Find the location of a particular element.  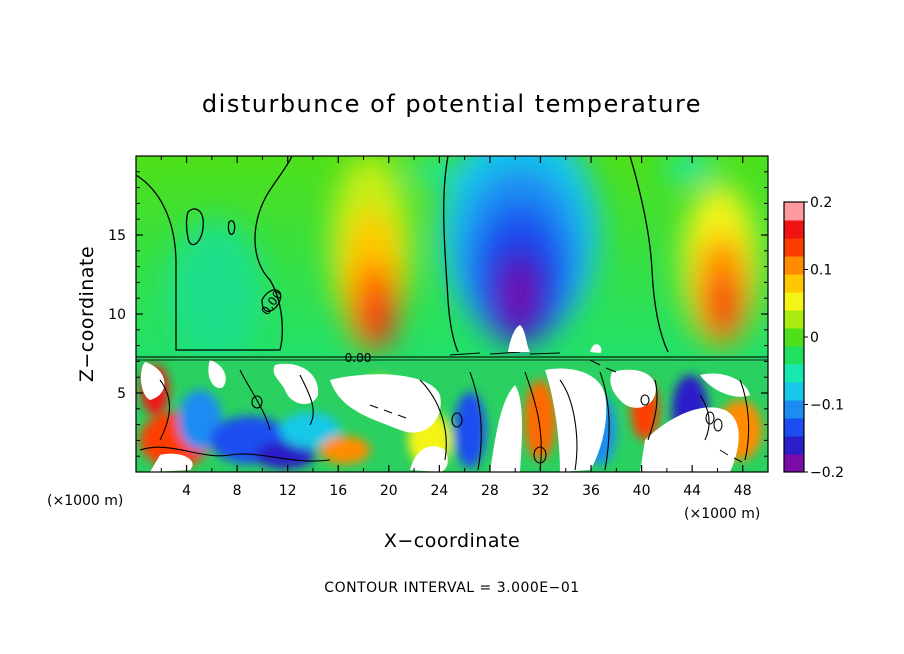

x-tick-label: 48 is located at coordinates (743, 491).